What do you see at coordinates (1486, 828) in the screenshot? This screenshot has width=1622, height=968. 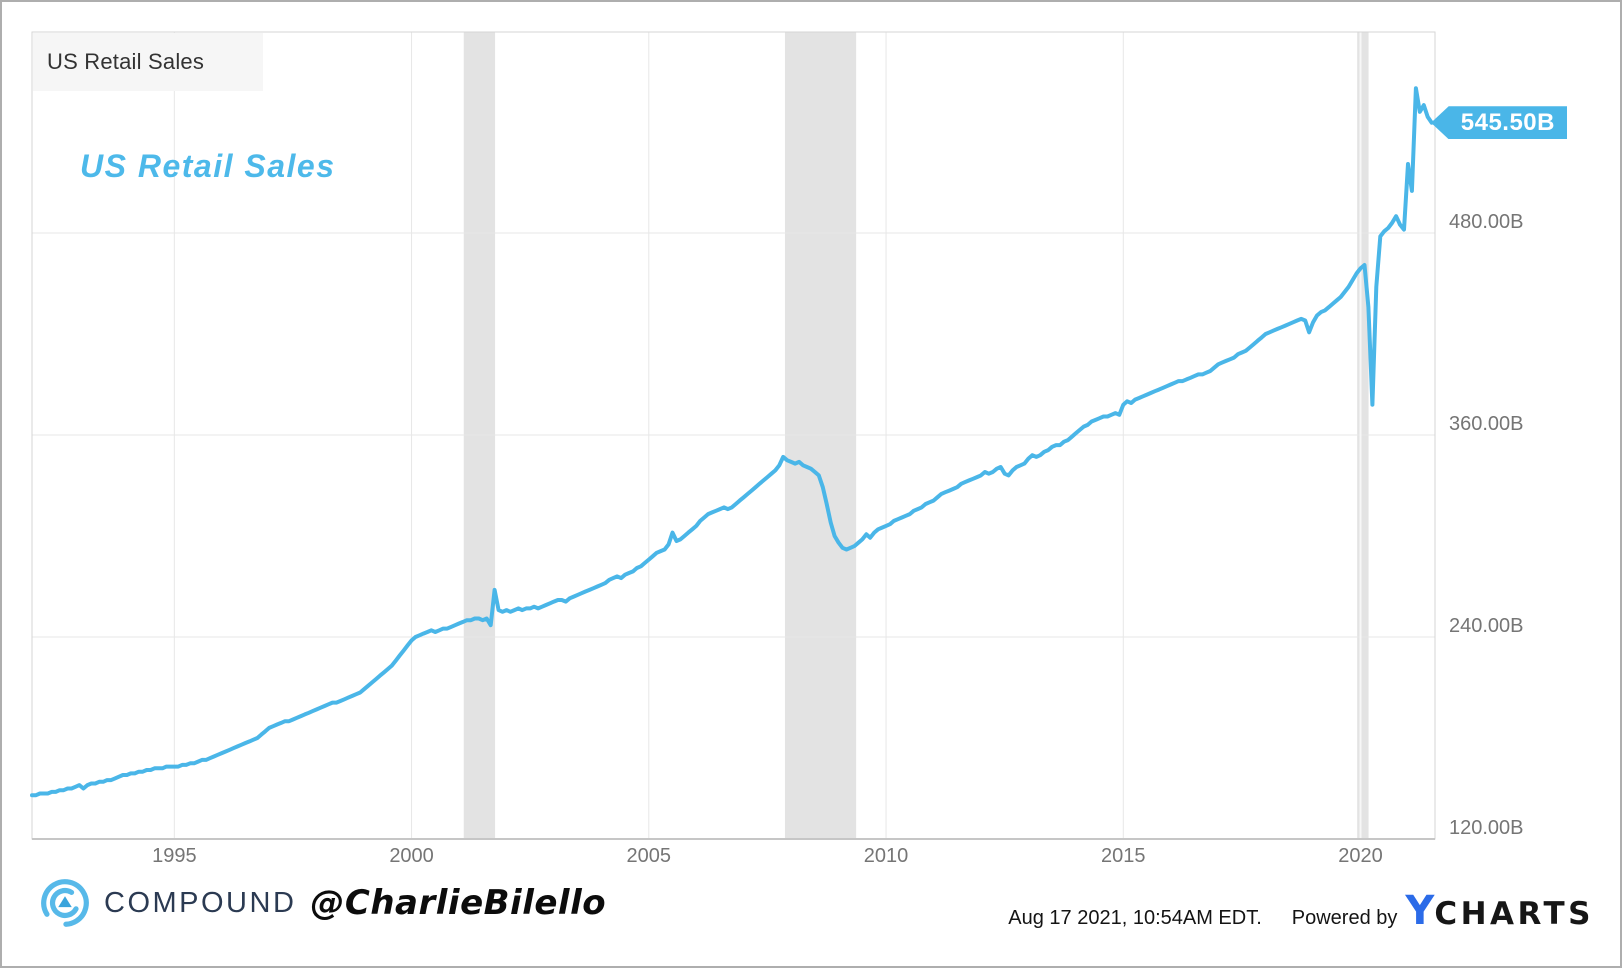 I see `y-axis-label: 120.00B` at bounding box center [1486, 828].